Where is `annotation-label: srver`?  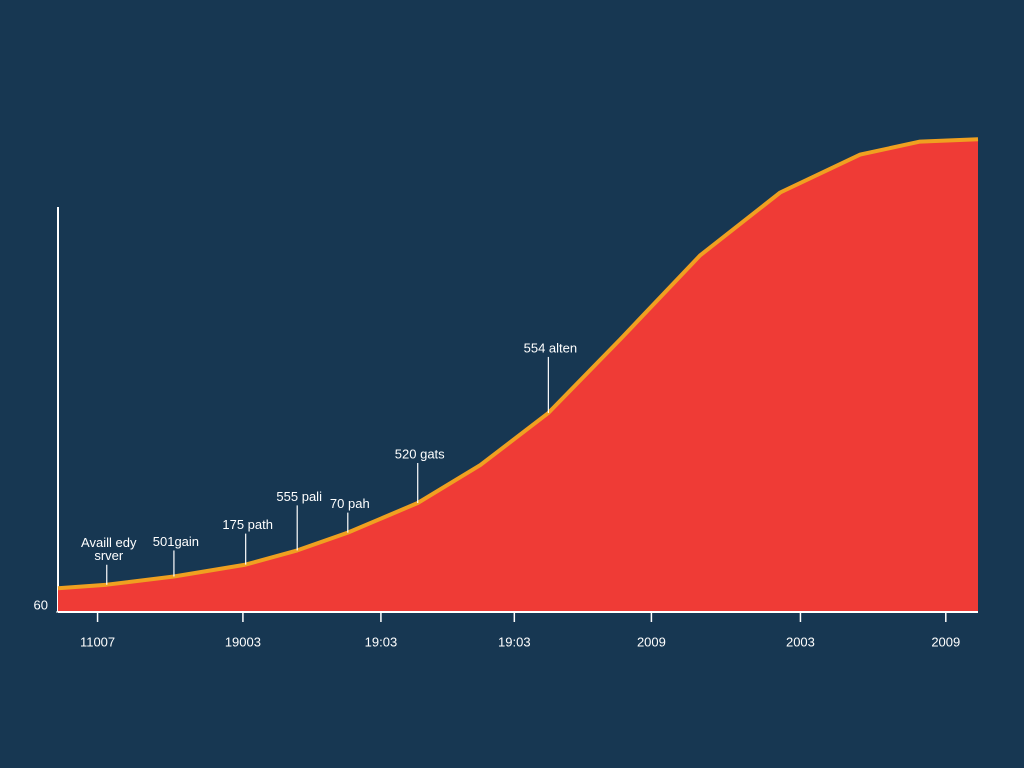
annotation-label: srver is located at coordinates (109, 555).